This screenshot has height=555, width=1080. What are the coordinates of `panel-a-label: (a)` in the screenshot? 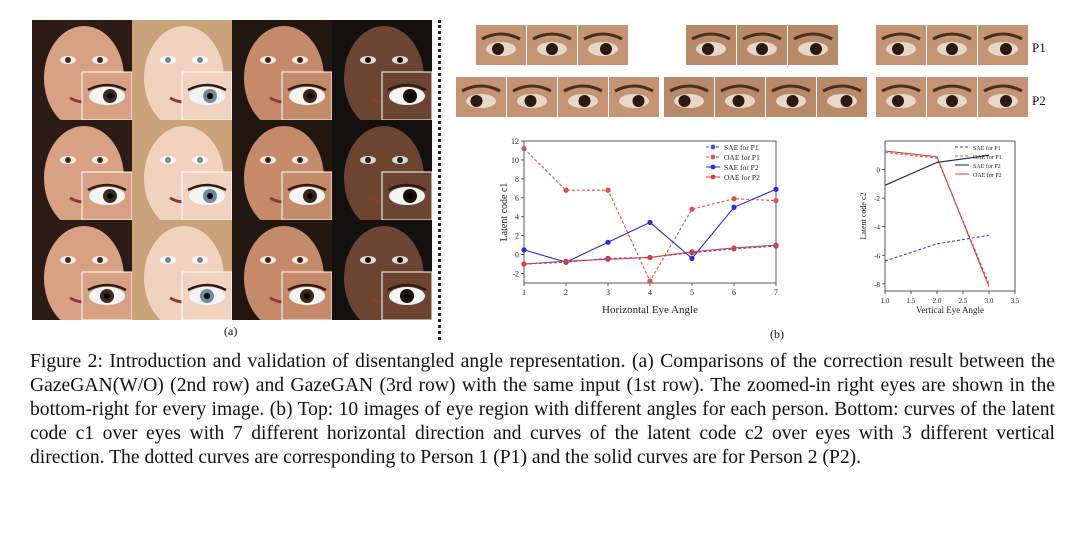 It's located at (231, 331).